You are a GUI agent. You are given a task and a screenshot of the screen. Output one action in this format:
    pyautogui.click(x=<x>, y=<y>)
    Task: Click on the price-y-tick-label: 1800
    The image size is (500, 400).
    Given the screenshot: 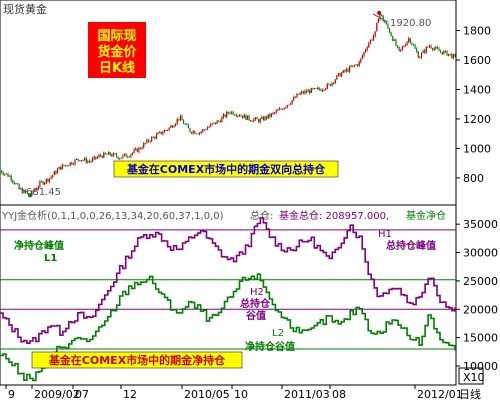 What is the action you would take?
    pyautogui.click(x=477, y=31)
    